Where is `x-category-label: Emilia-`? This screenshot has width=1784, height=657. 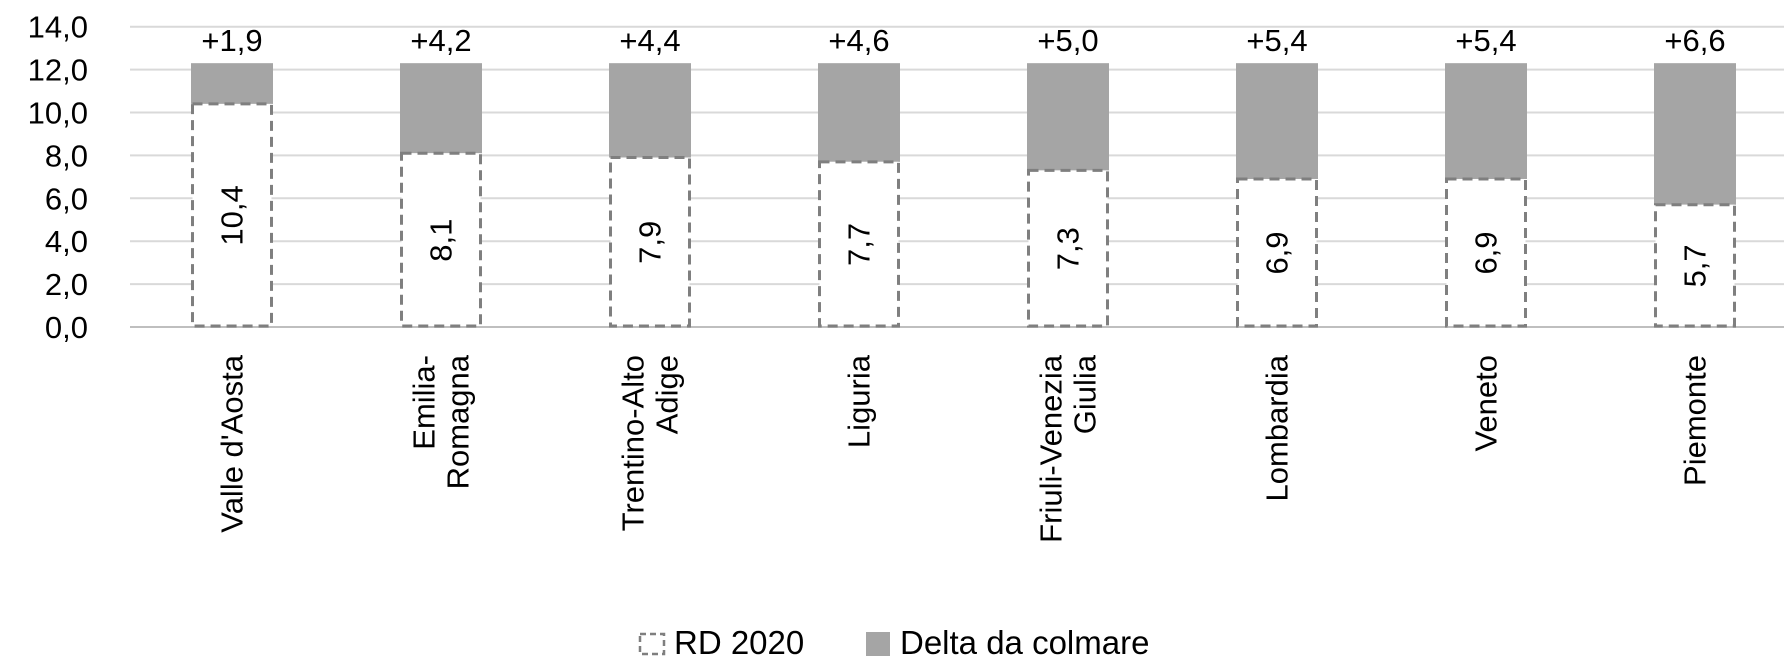 x-category-label: Emilia- is located at coordinates (424, 402).